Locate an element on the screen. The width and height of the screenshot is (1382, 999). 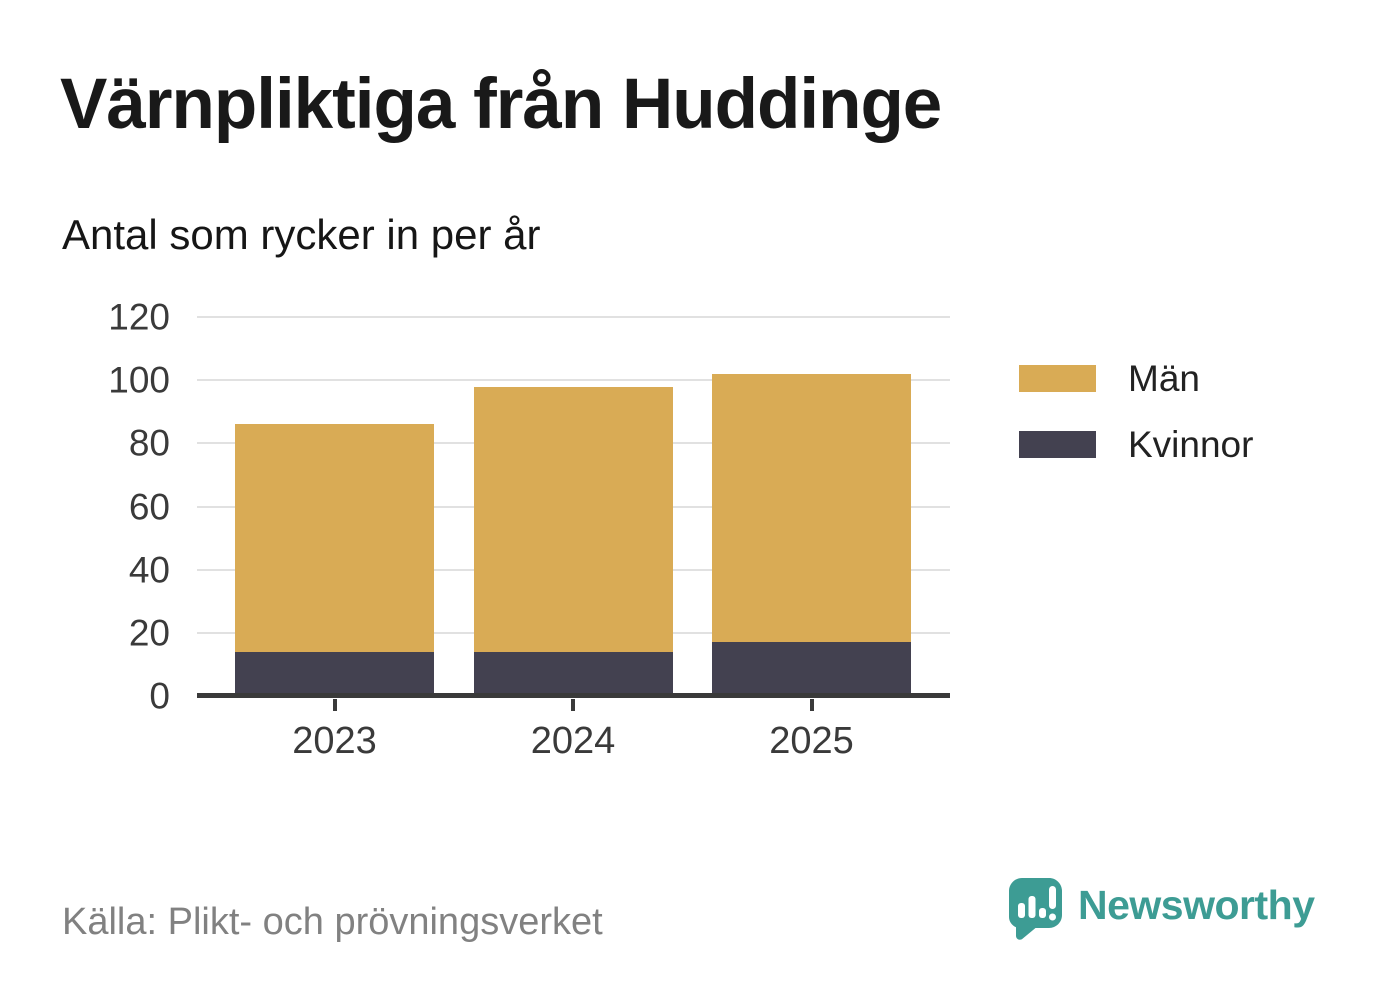
brand-wordmark: Newsworthy is located at coordinates (1196, 905).